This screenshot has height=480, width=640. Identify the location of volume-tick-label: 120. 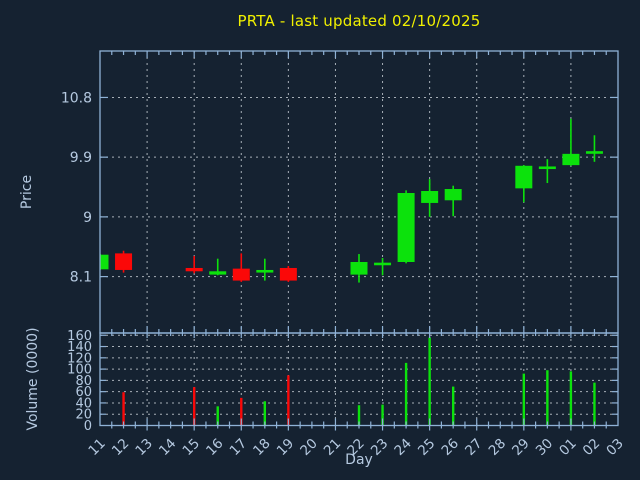
(79, 358).